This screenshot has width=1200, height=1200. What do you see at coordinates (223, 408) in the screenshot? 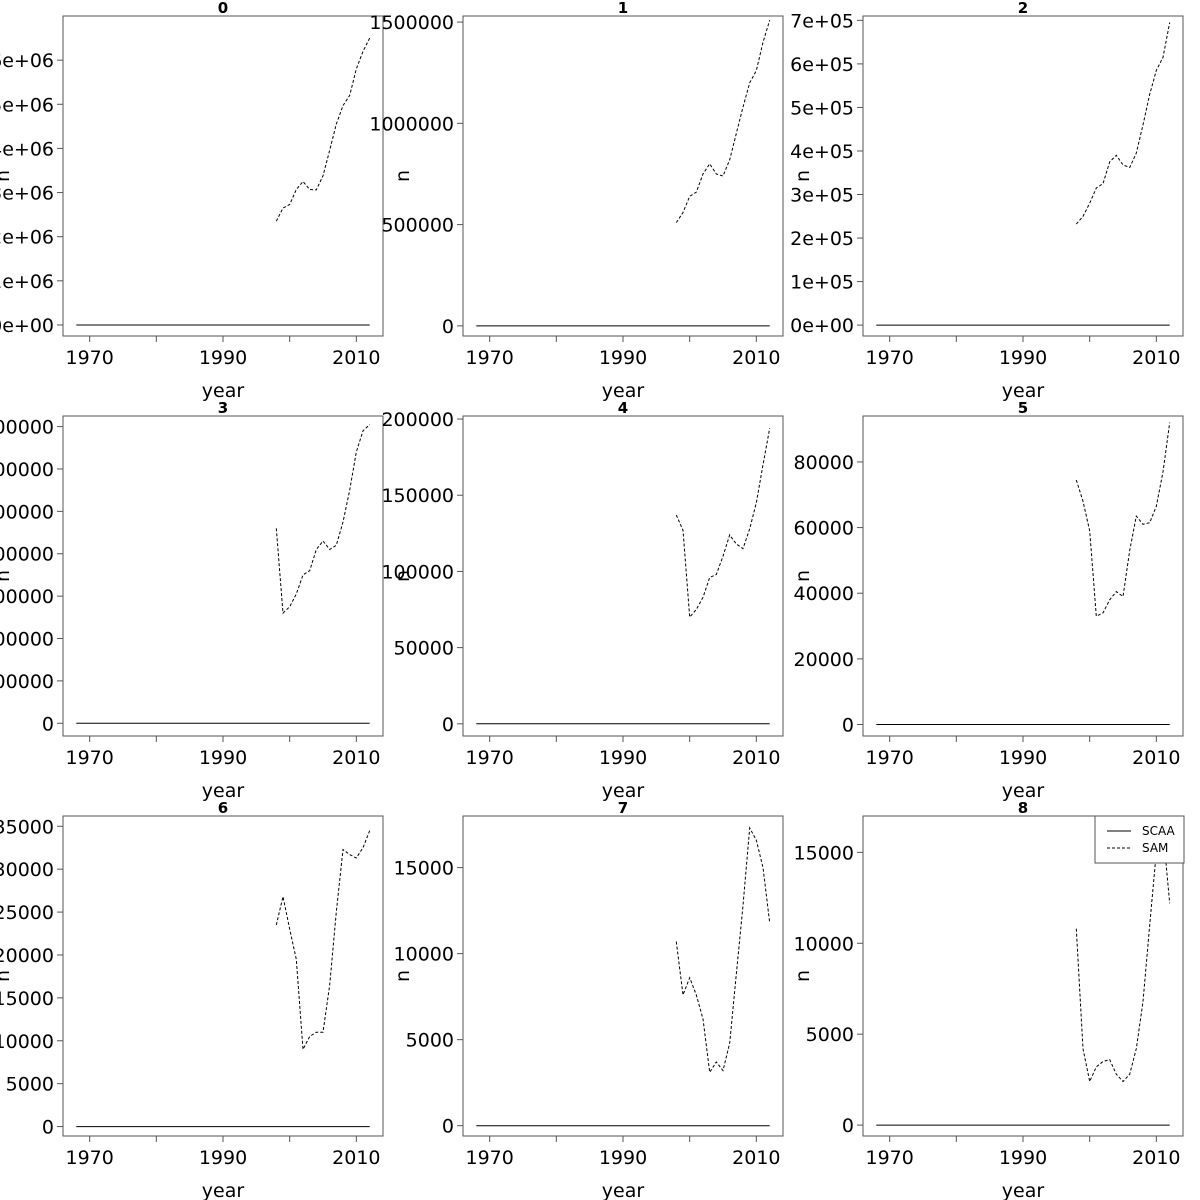
I see `panel-title: 3` at bounding box center [223, 408].